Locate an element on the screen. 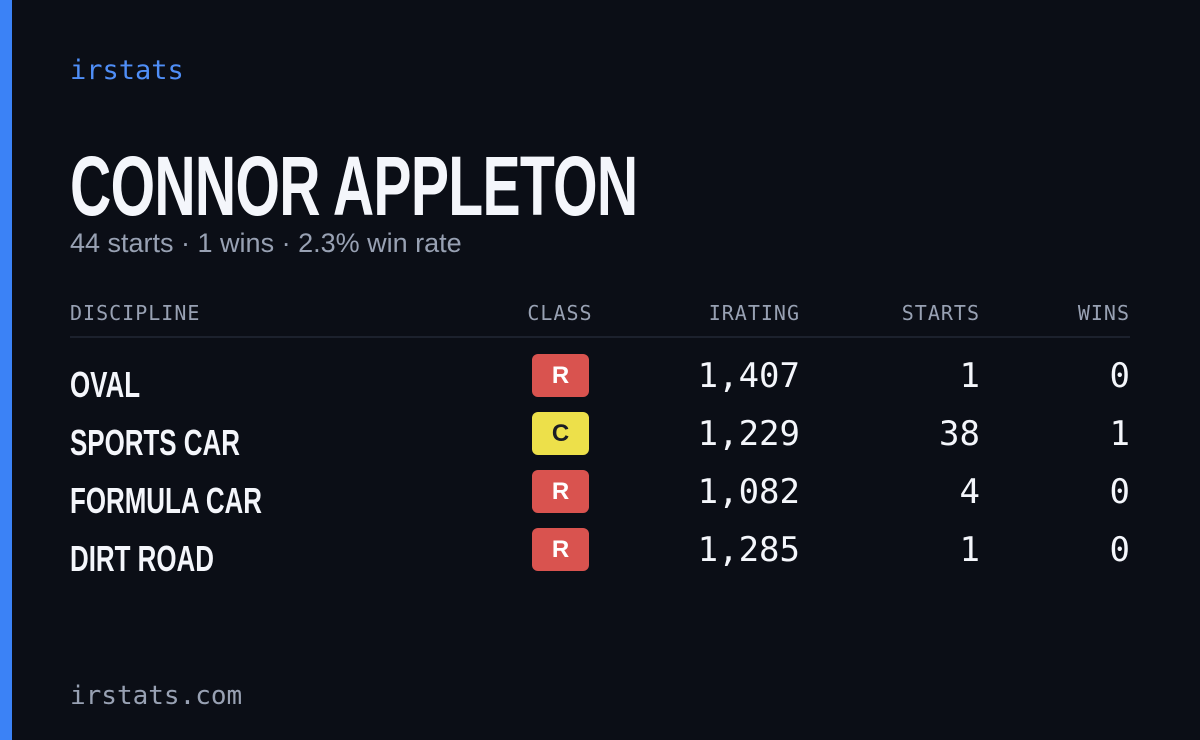 The height and width of the screenshot is (740, 1200). subtitle: 44 starts · 1 wins · 2.3% win rate is located at coordinates (266, 243).